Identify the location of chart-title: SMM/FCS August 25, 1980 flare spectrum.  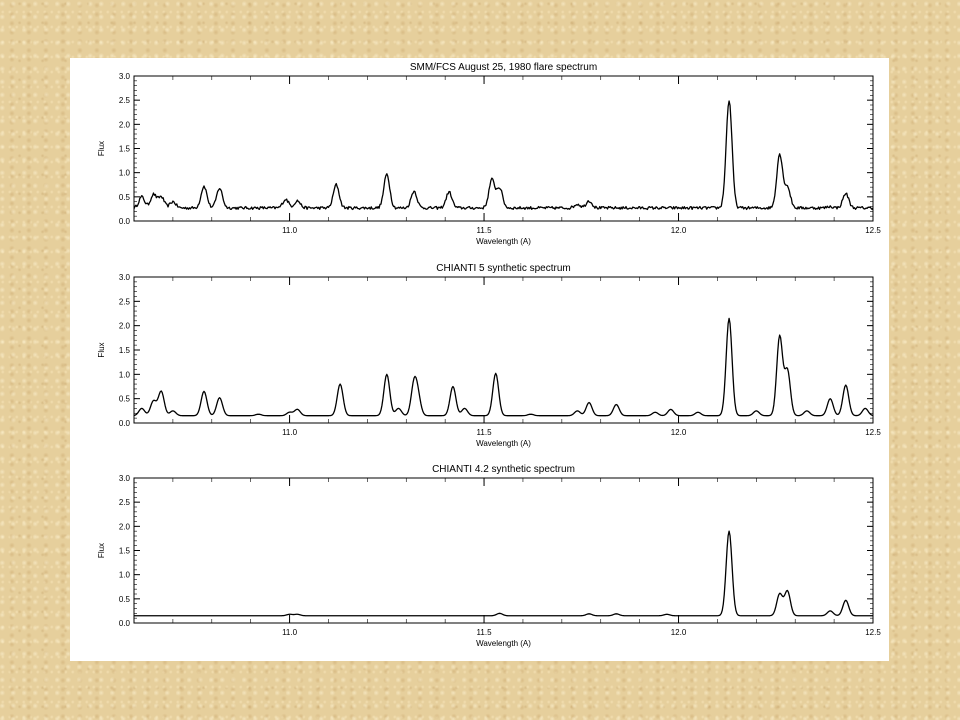
(503, 67).